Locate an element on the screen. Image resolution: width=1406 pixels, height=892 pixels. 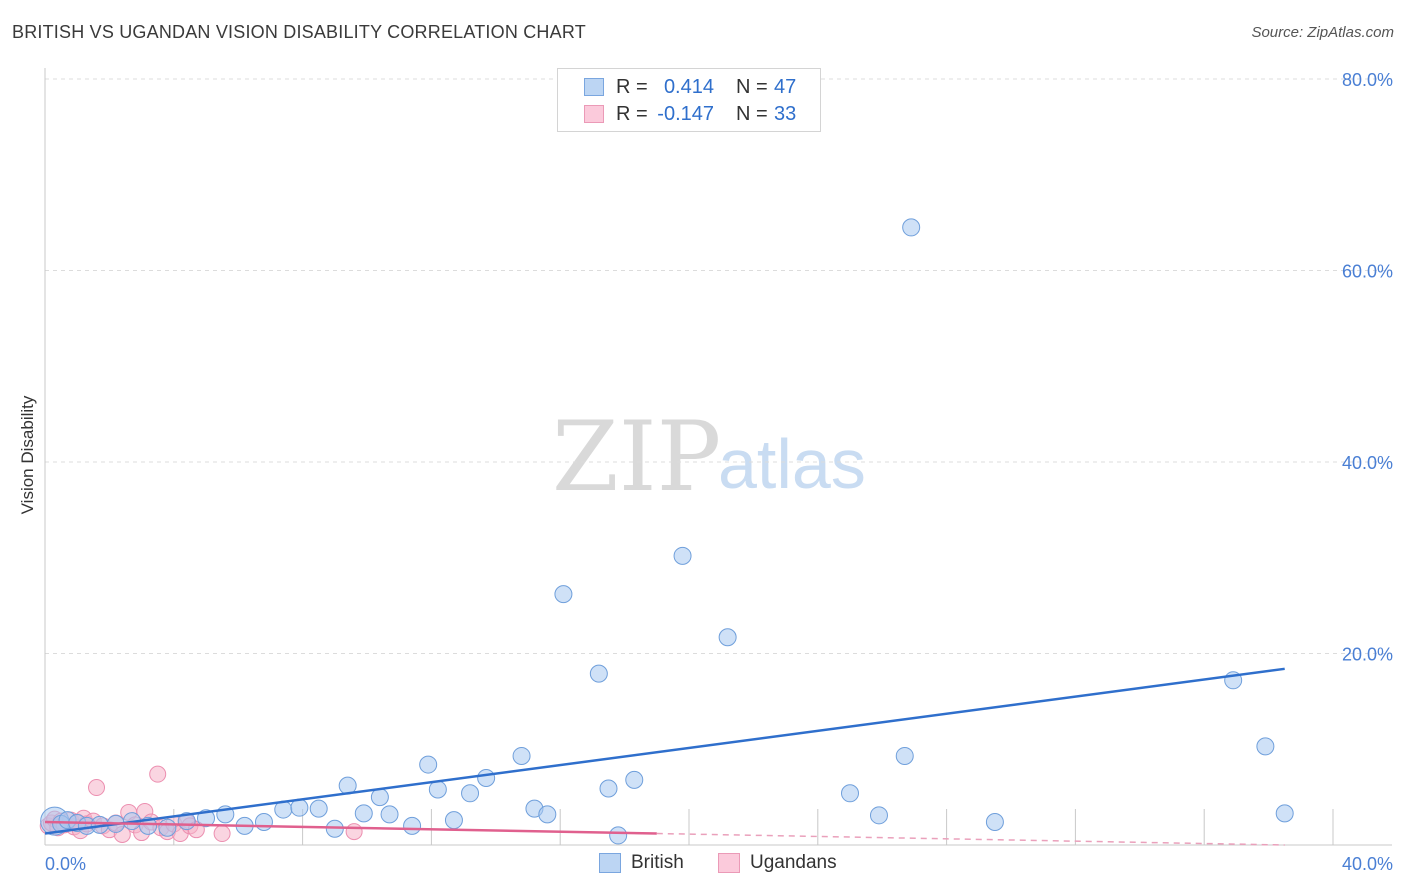
correlation-legend: R = 0.414 N = 47 R = -0.147 N = 33 is located at coordinates (689, 100).